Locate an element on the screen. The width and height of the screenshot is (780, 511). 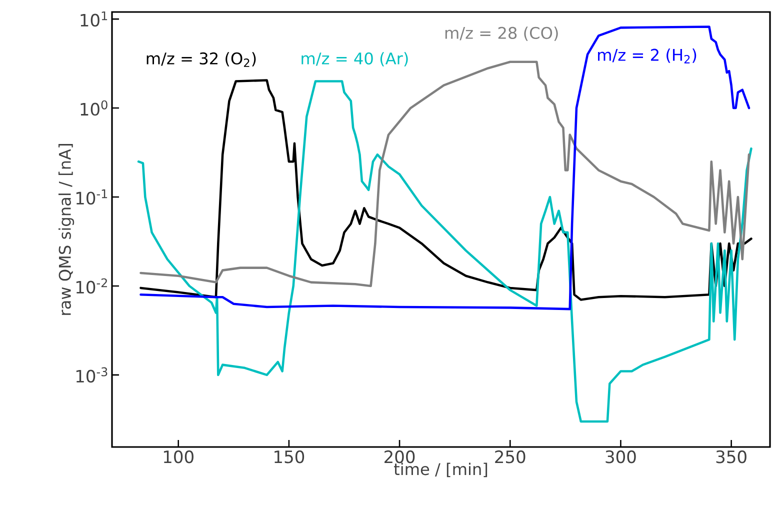
x-axis-title: time / [min] is located at coordinates (441, 470).